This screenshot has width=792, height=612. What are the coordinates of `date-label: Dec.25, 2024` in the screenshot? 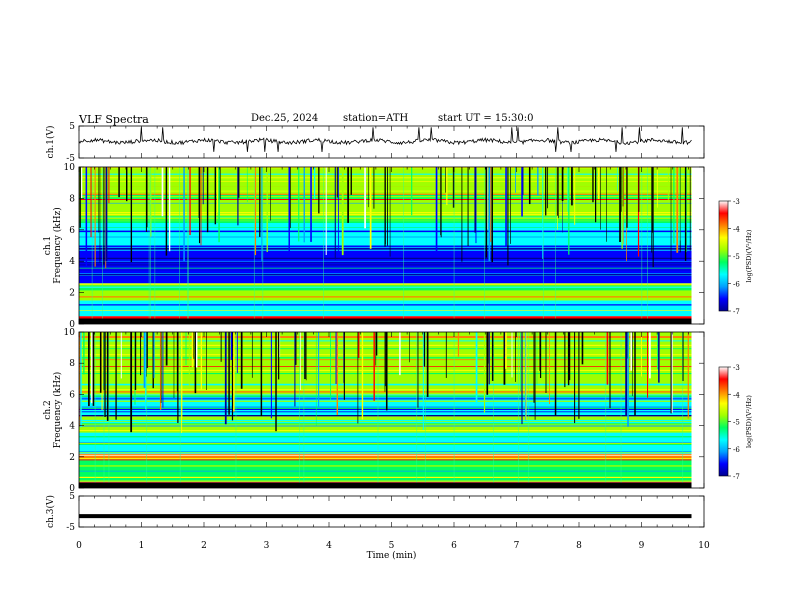 It's located at (285, 118).